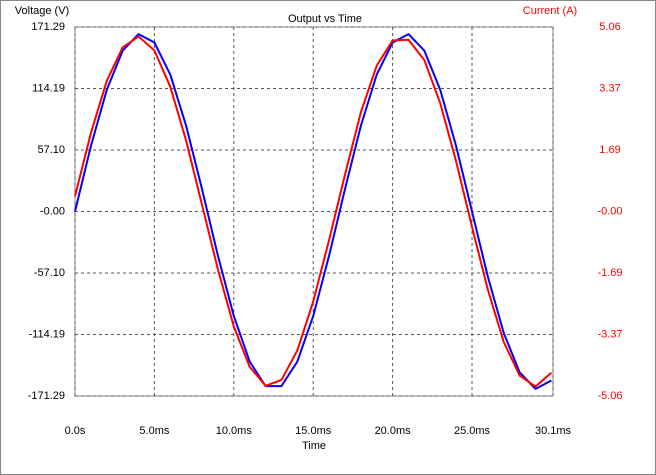 The image size is (656, 475). Describe the element at coordinates (47, 334) in the screenshot. I see `y-tick-label: -114.19` at that location.